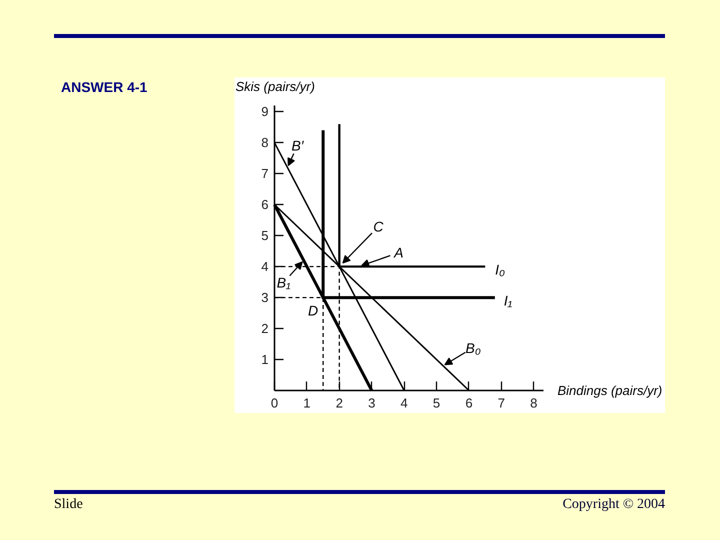 The width and height of the screenshot is (720, 540). I want to click on x-tick-label: 4, so click(404, 403).